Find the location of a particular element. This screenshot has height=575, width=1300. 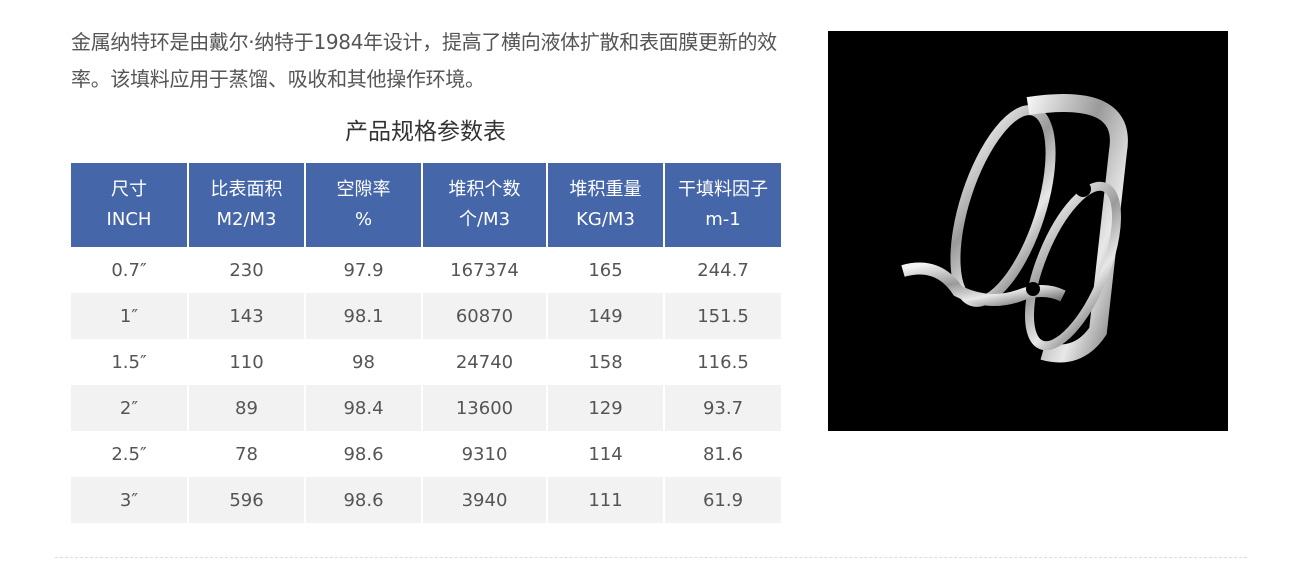

table-title: 产品规格参数表 is located at coordinates (425, 132).